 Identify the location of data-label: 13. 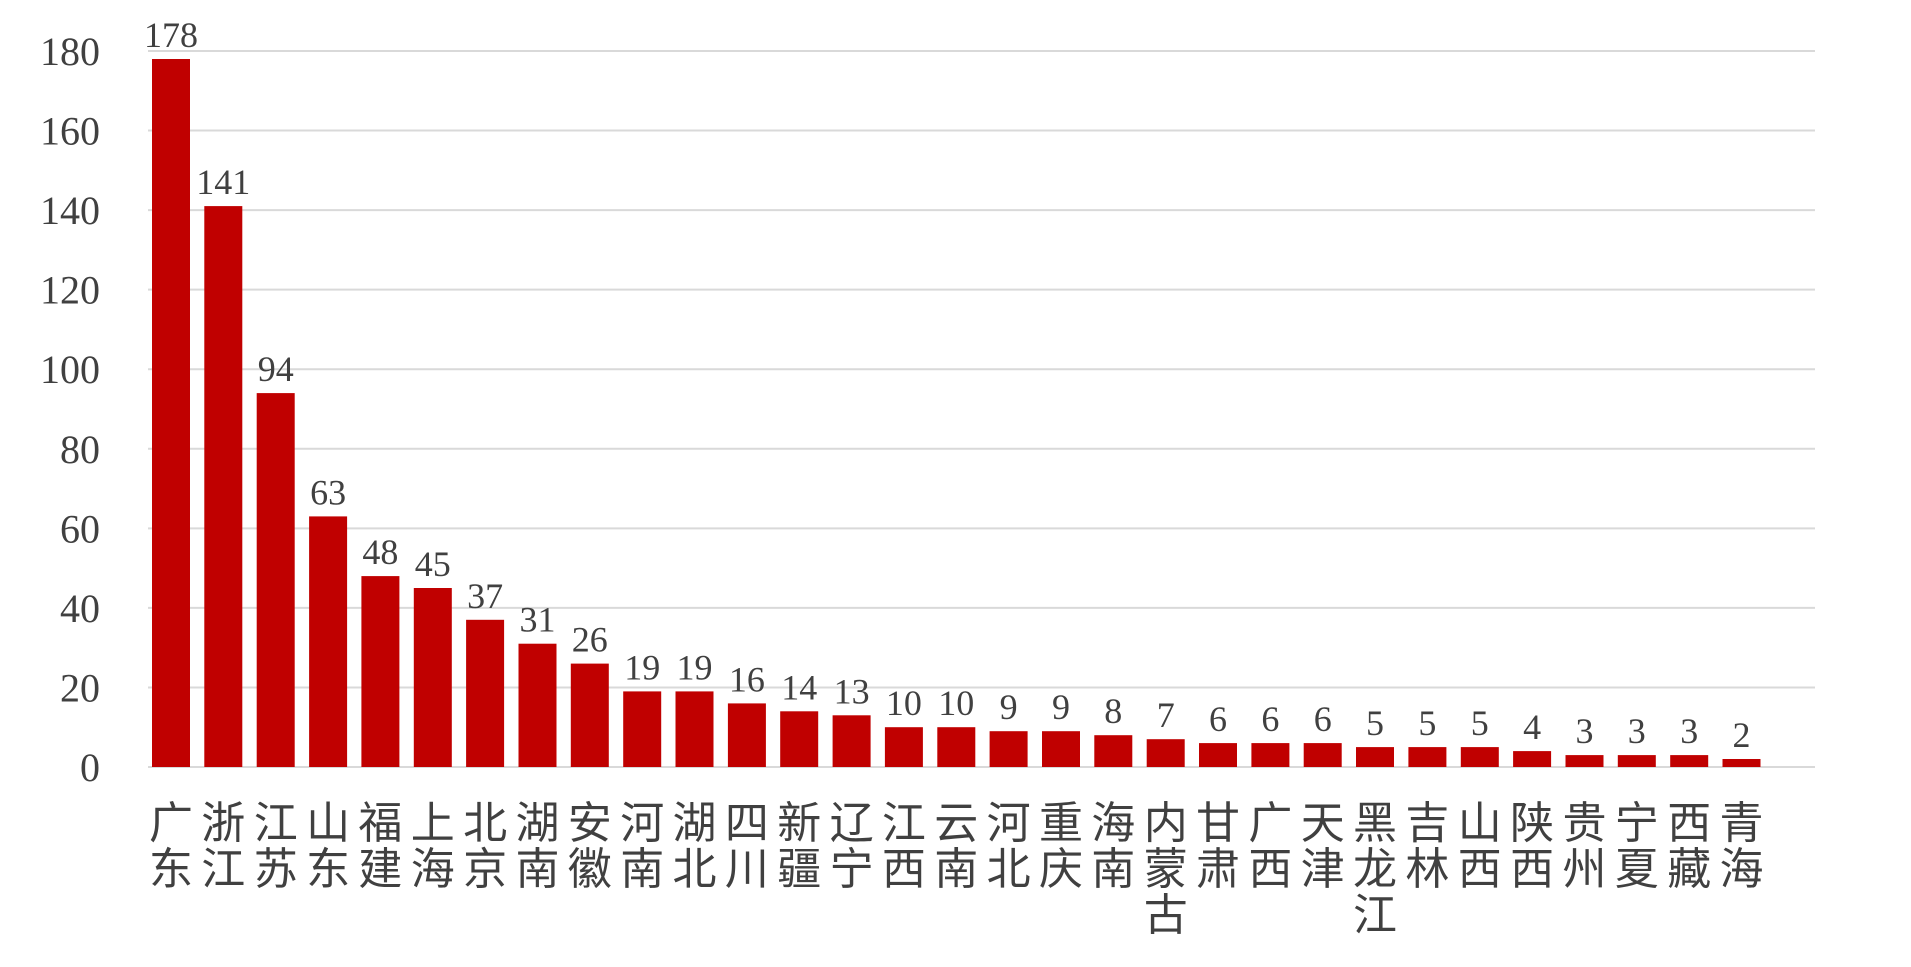
(852, 691).